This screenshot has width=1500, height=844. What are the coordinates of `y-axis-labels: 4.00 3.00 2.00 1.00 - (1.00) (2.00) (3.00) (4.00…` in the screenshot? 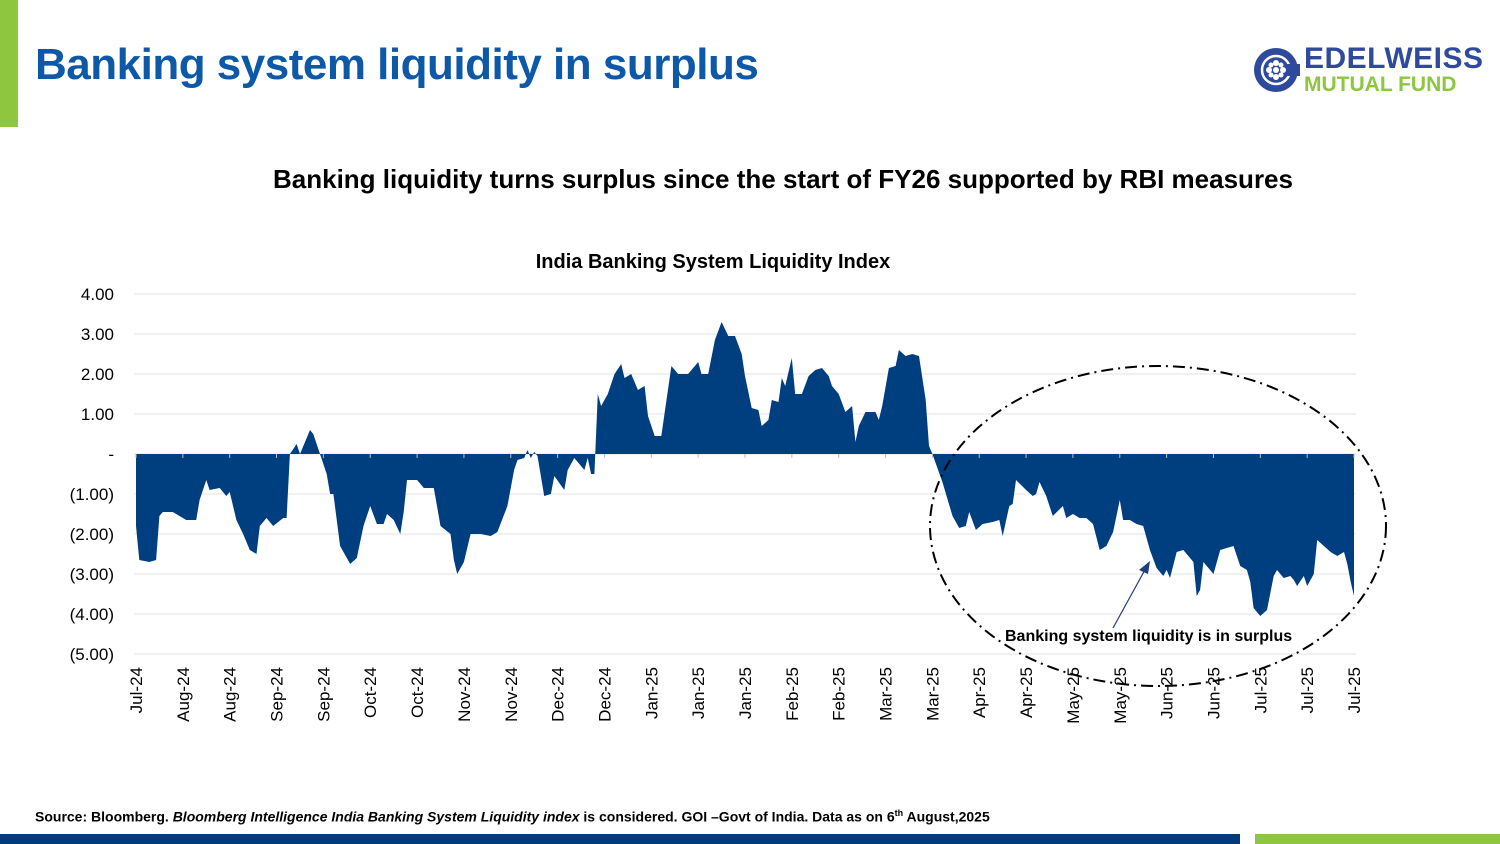 It's located at (92, 474).